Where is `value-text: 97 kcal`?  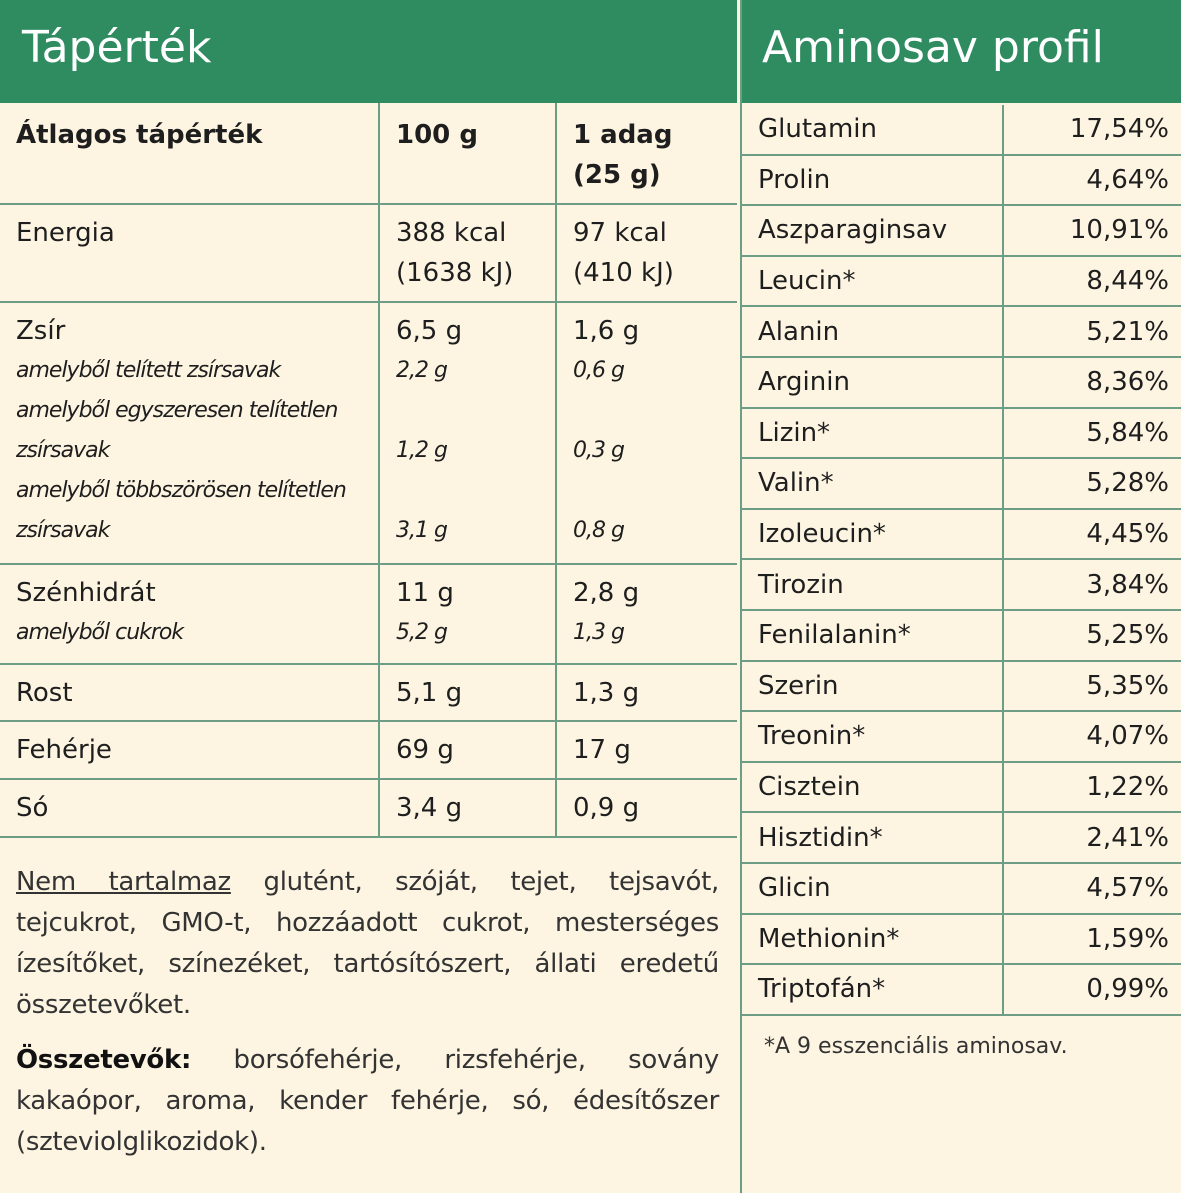 value-text: 97 kcal is located at coordinates (620, 233).